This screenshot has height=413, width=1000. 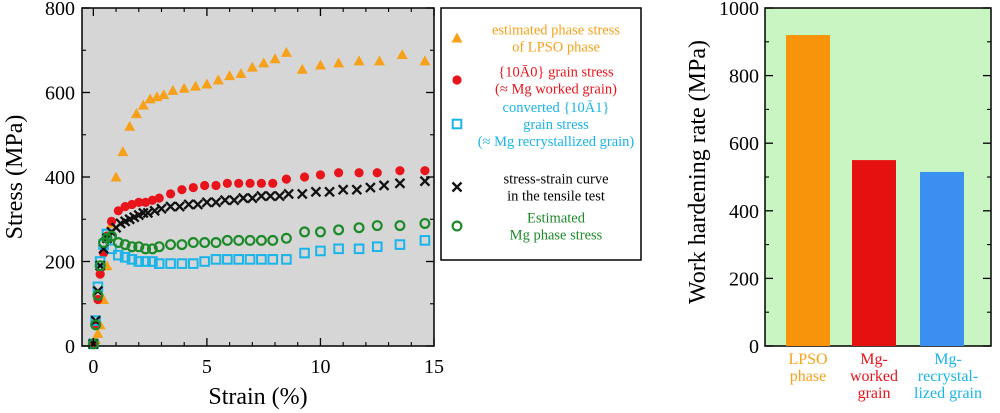 I want to click on right-y-axis-label: Work hardening rate (MPa), so click(x=698, y=172).